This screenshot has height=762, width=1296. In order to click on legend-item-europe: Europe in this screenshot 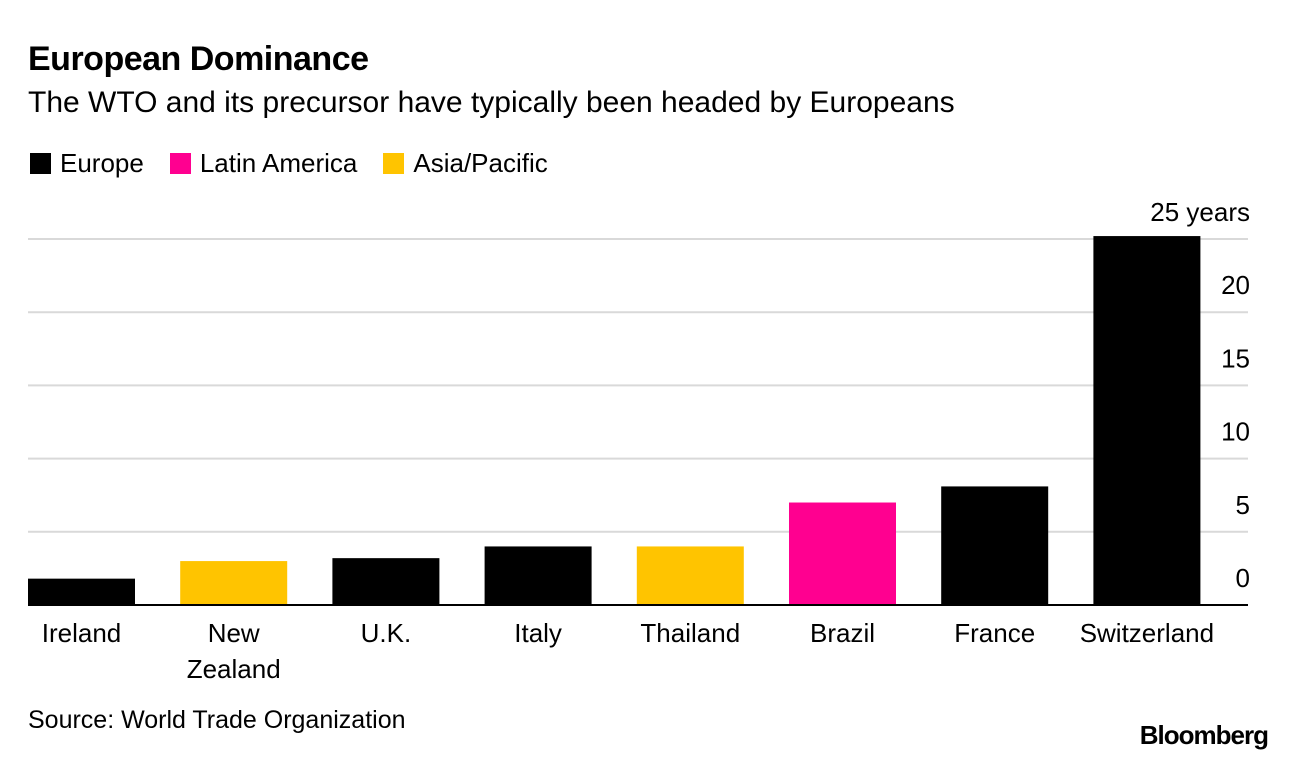, I will do `click(87, 163)`.